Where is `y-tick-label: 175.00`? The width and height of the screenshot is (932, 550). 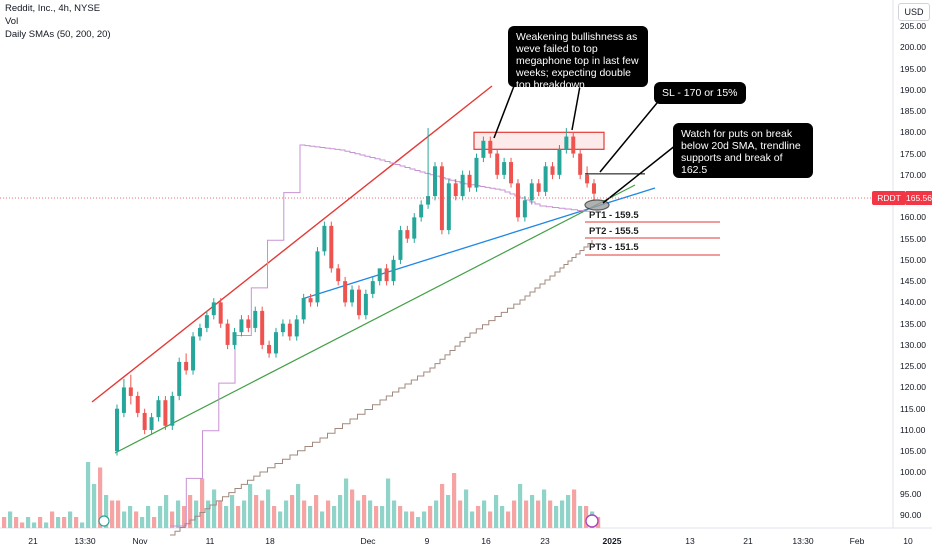
y-tick-label: 175.00 is located at coordinates (913, 153).